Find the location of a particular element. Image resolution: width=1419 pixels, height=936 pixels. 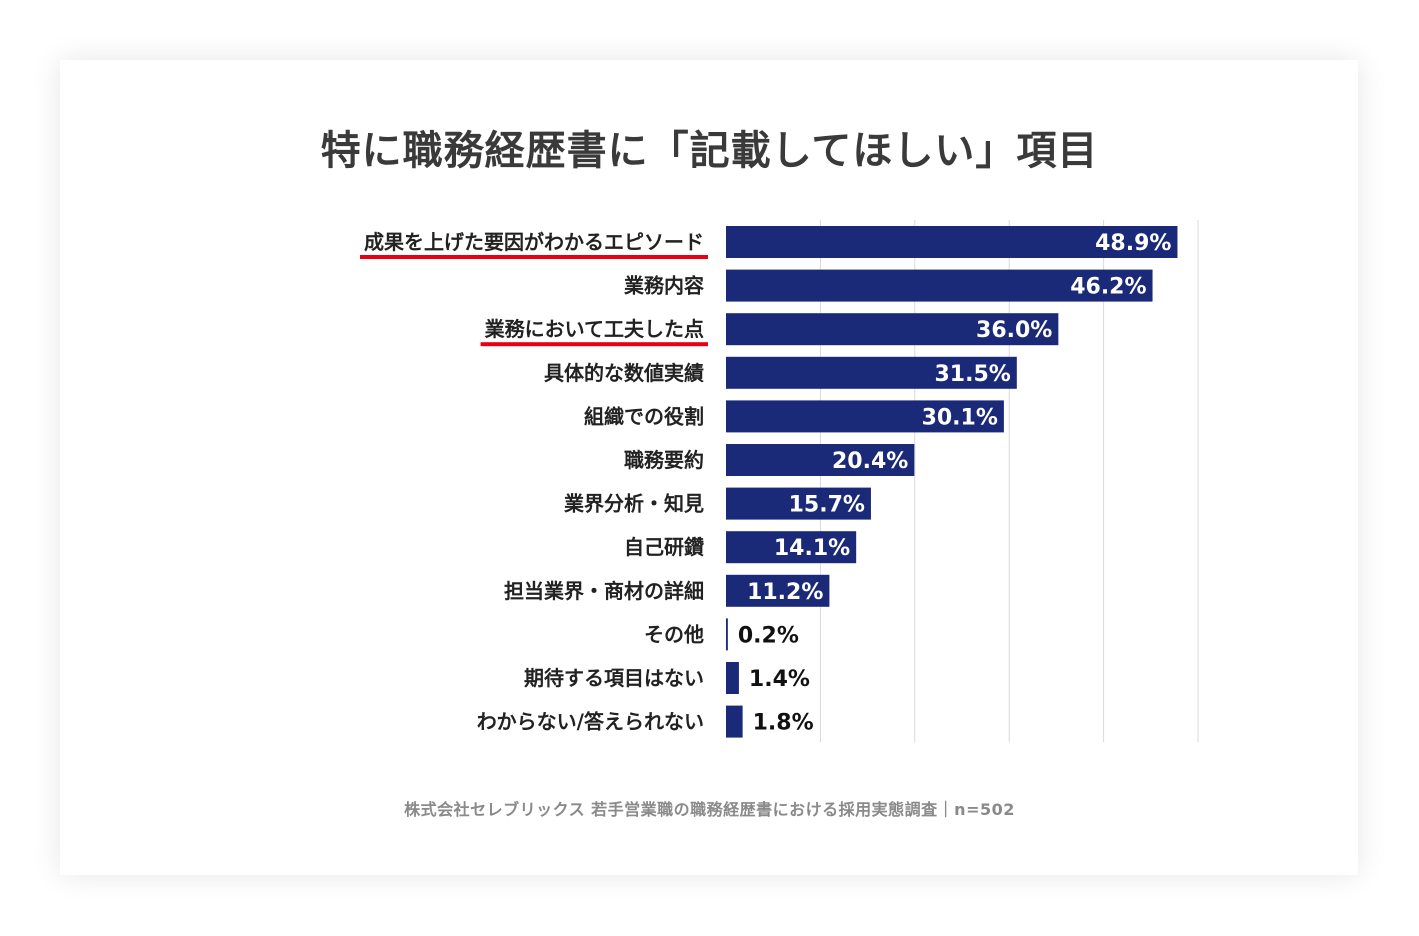

data-label: 11.2% is located at coordinates (785, 592).